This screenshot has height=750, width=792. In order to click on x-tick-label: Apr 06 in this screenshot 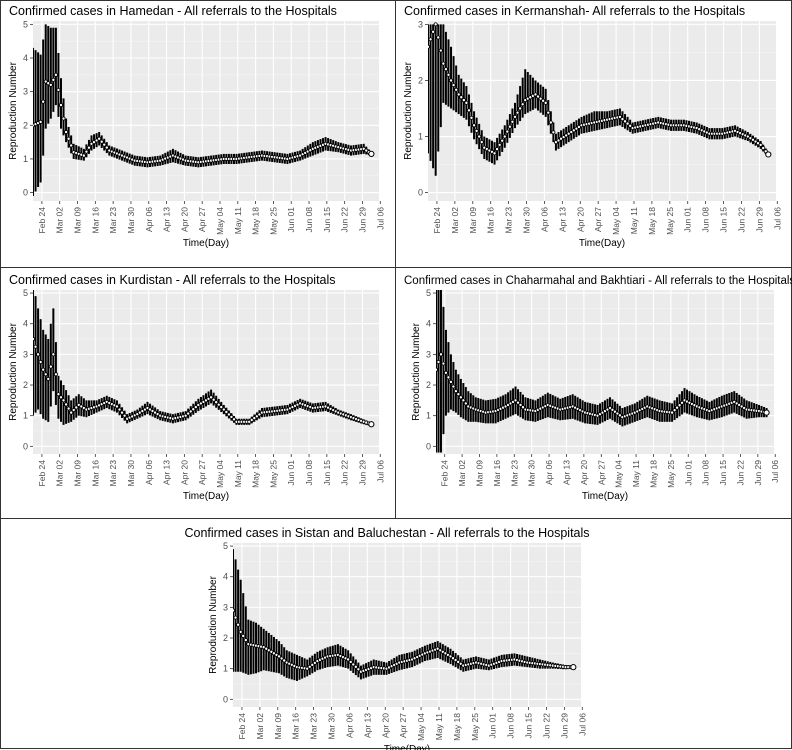, I will do `click(544, 219)`.